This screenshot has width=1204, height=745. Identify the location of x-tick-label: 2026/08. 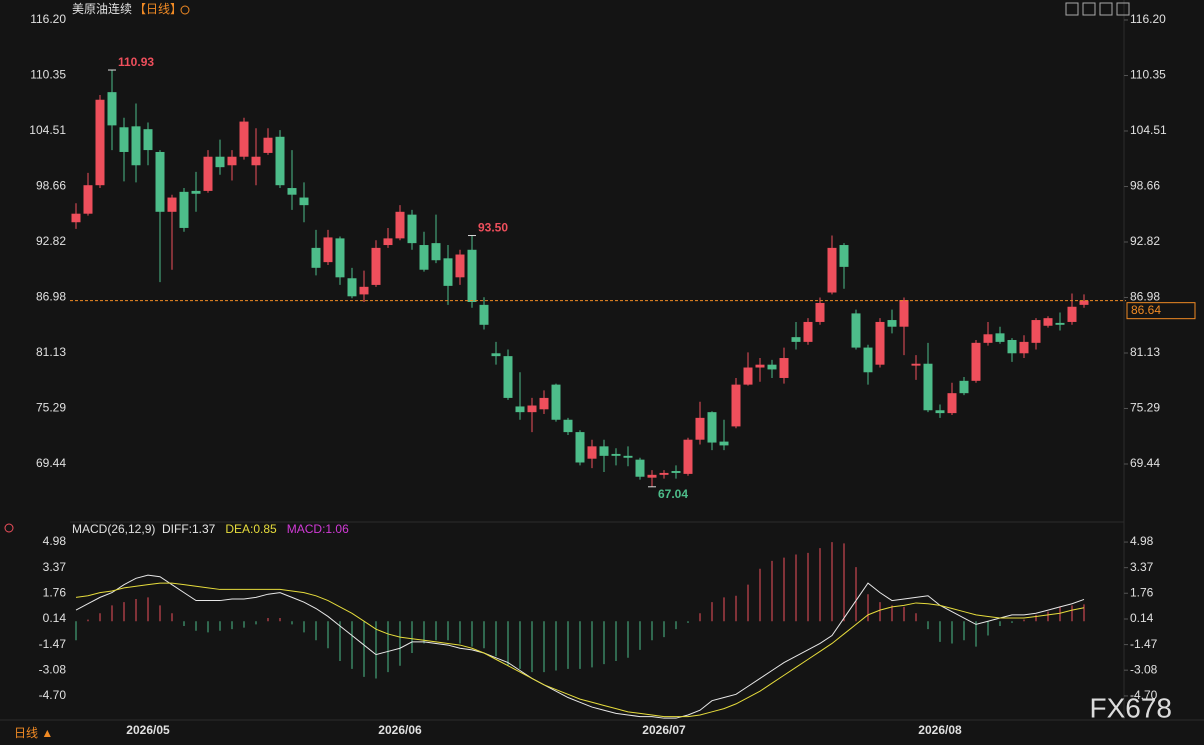
(940, 730).